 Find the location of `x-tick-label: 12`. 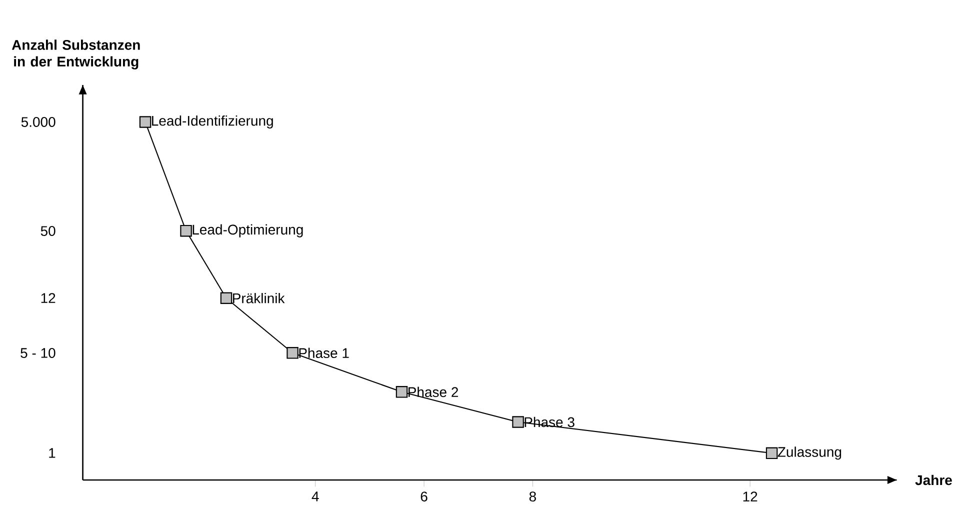

x-tick-label: 12 is located at coordinates (750, 497).